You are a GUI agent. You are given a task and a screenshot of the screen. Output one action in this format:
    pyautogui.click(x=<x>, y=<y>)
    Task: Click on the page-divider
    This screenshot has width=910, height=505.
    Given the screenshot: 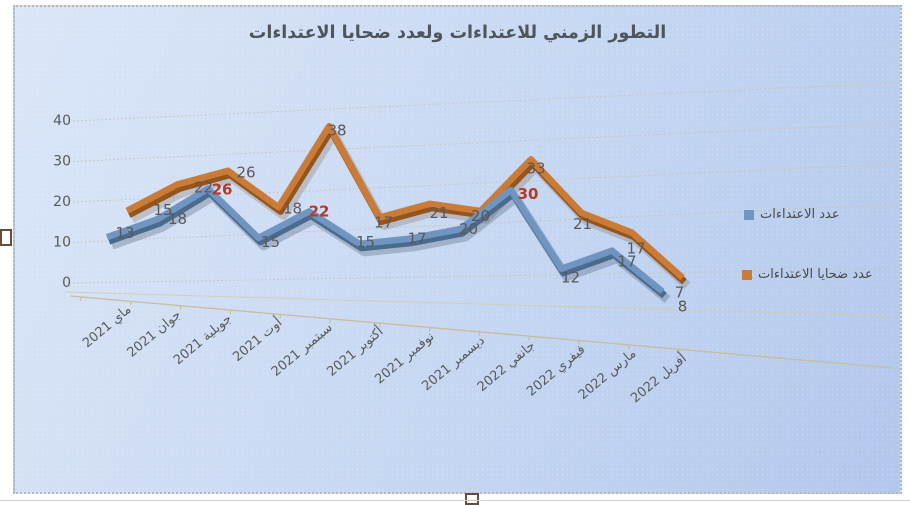 What is the action you would take?
    pyautogui.click(x=455, y=500)
    